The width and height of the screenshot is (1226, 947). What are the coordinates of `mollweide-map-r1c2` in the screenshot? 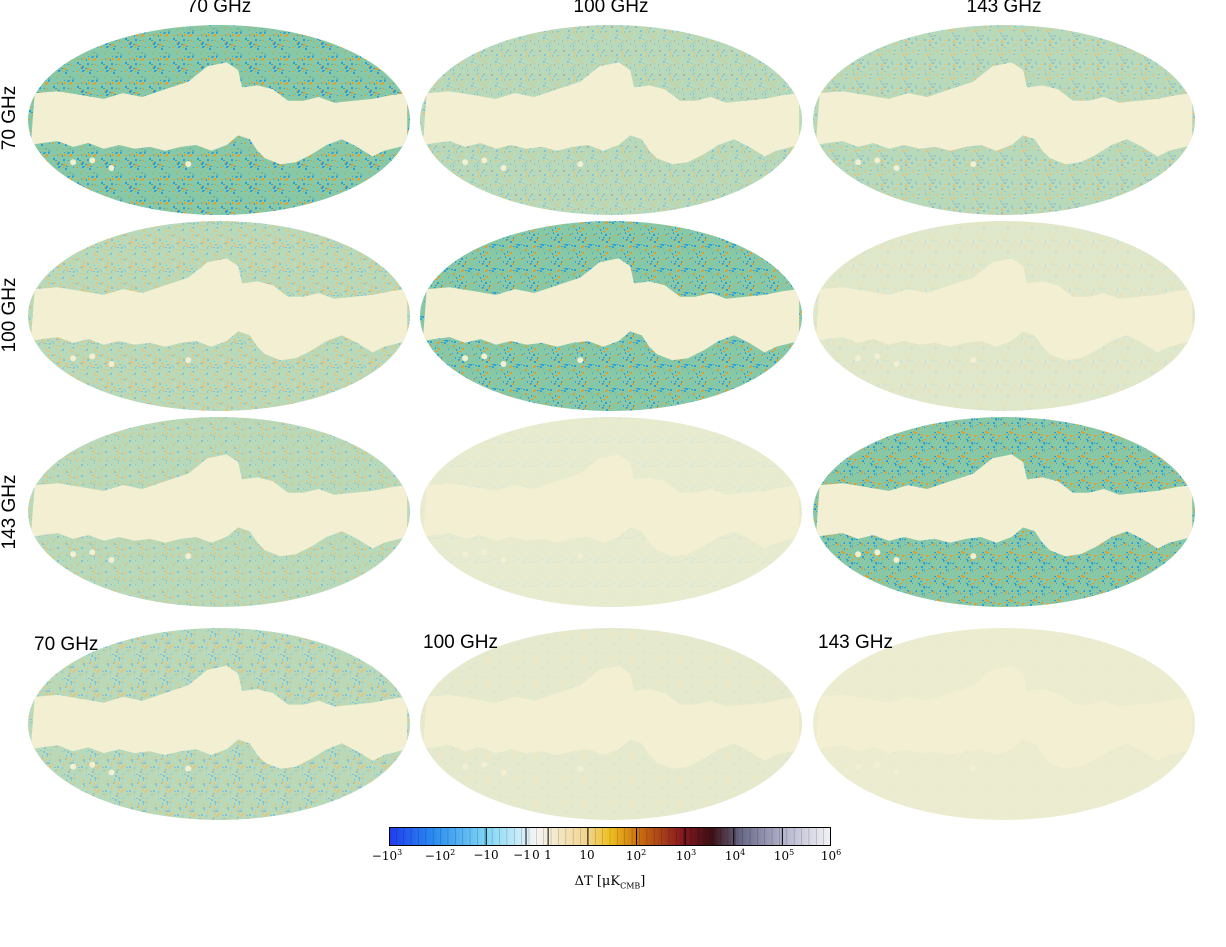 It's located at (611, 120).